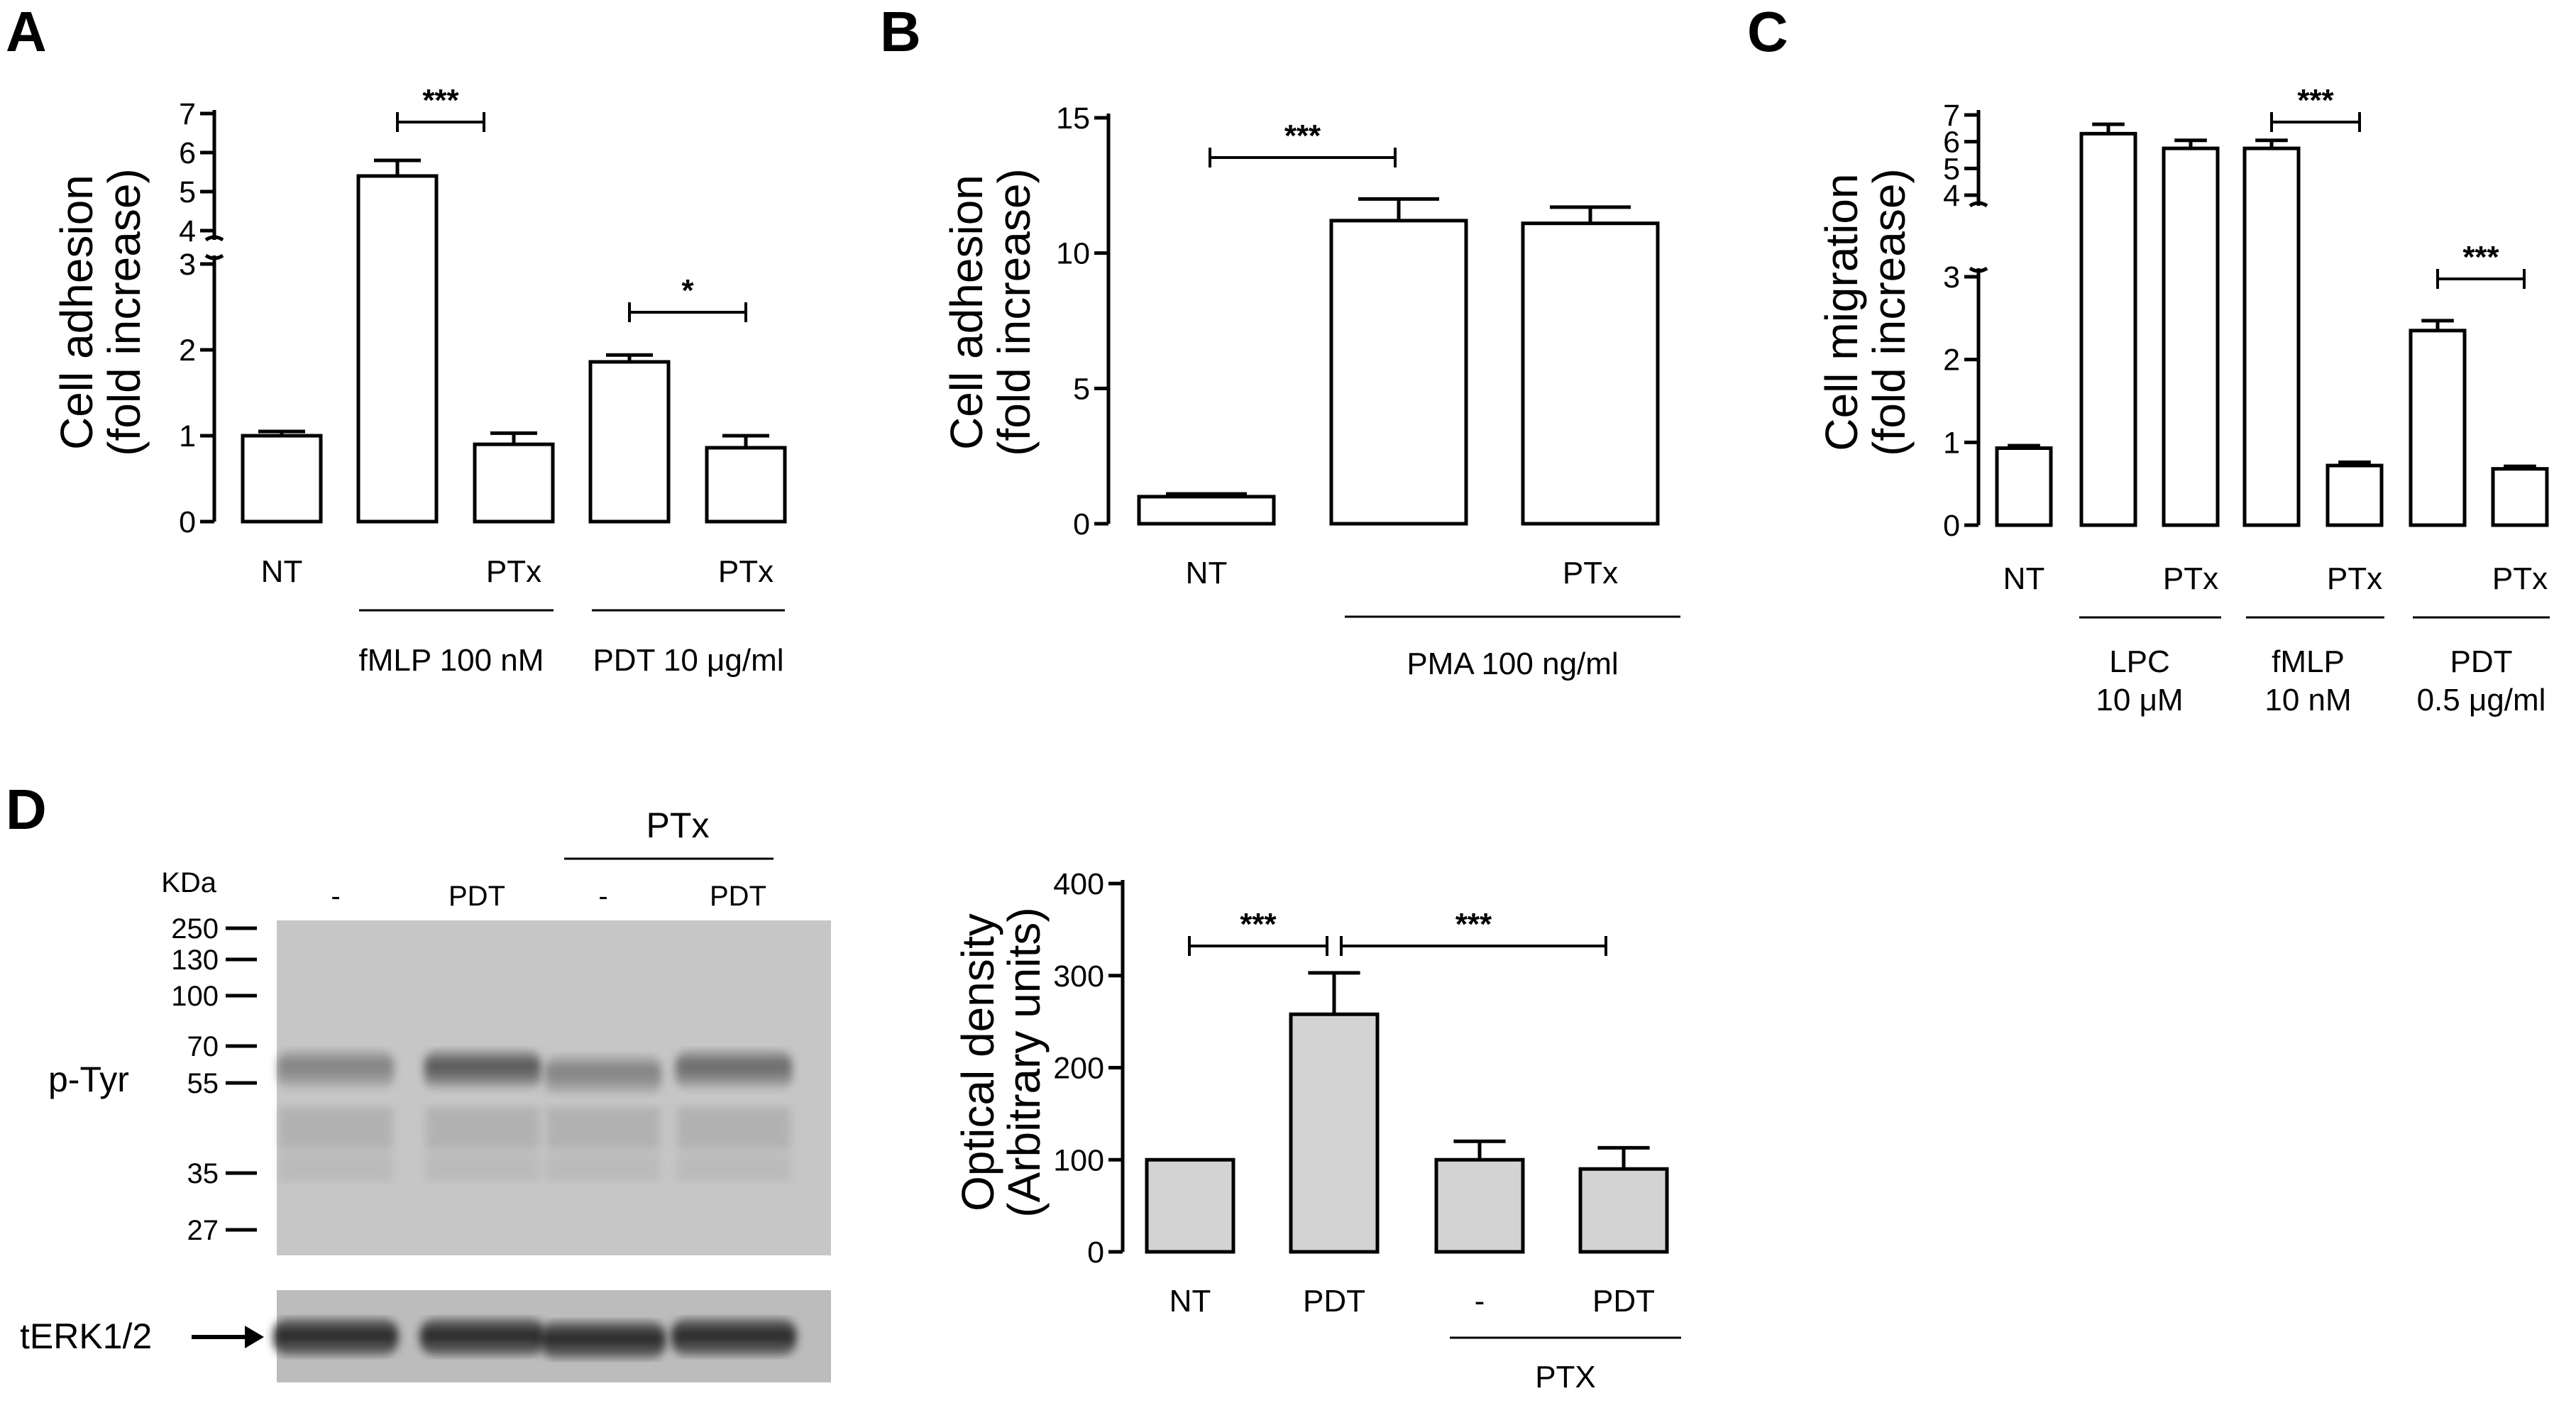 This screenshot has width=2576, height=1403. I want to click on group-label: LPC, so click(2139, 661).